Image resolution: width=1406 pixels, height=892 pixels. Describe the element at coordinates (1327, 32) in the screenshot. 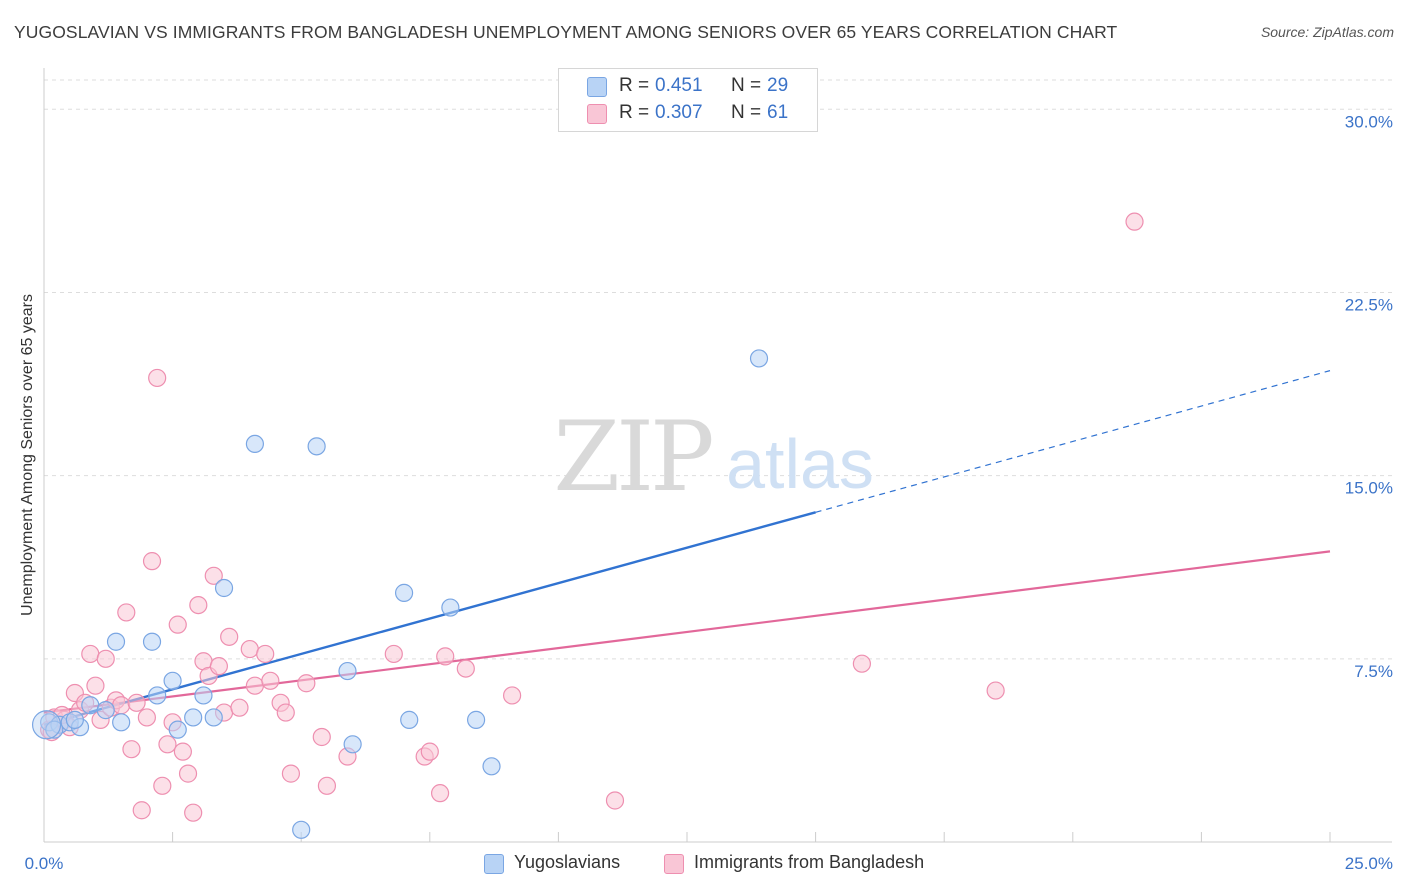

I see `source-credit: Source: ZipAtlas.com` at that location.